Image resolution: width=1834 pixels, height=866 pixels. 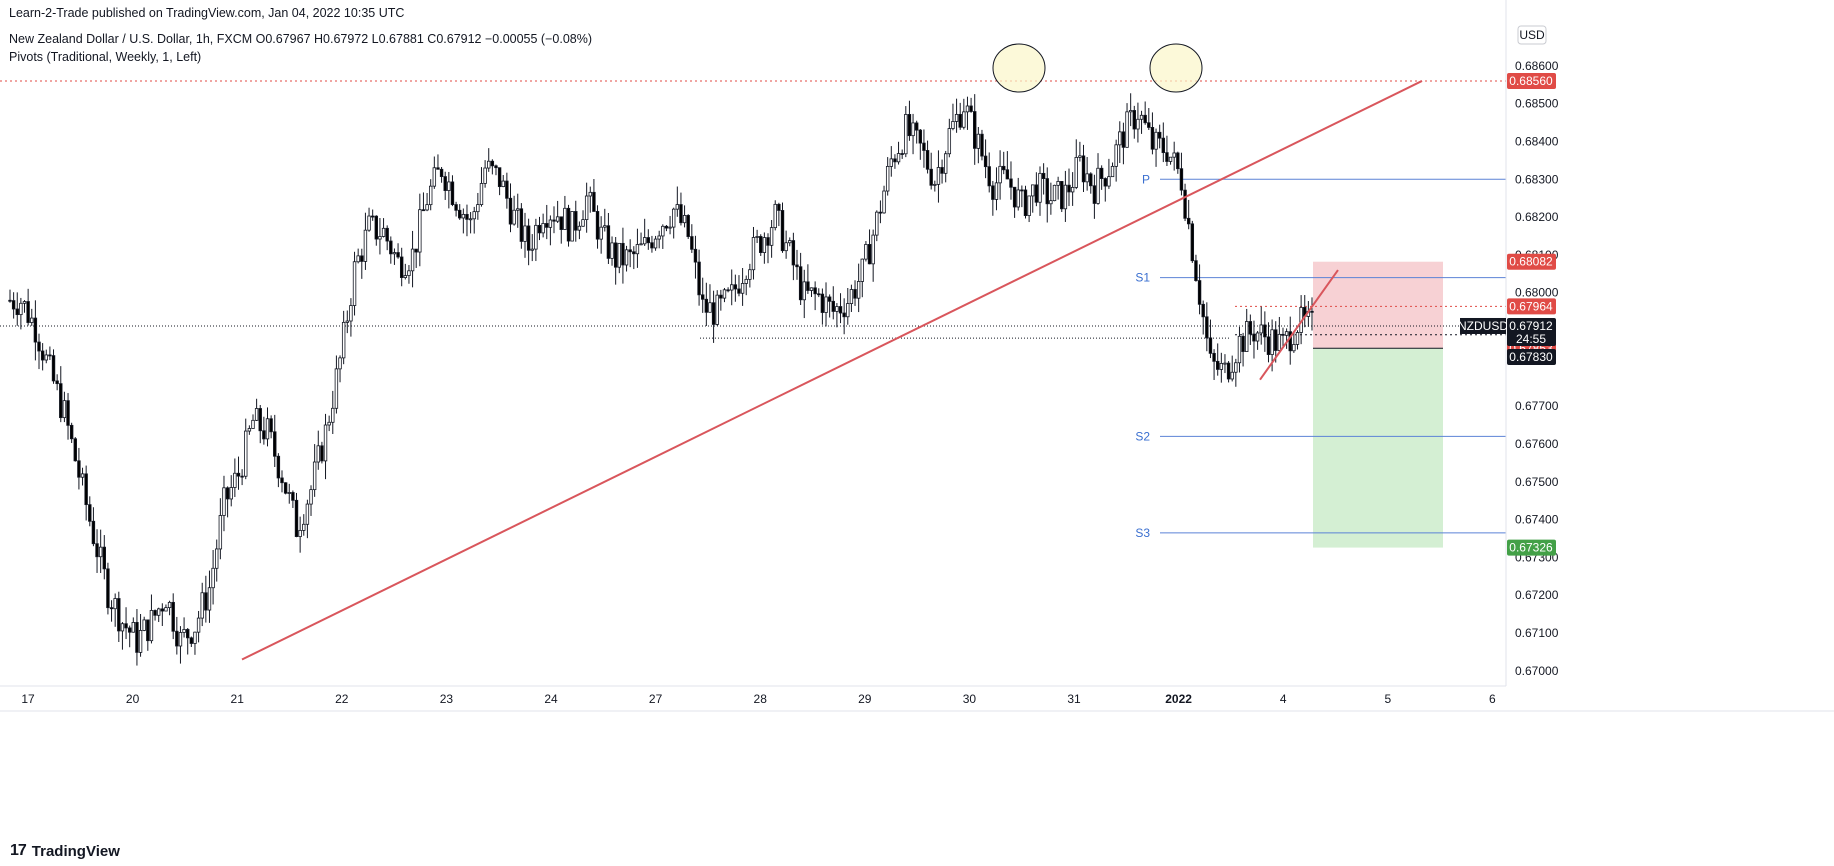 I want to click on last-price-label: 0.67912, so click(x=1531, y=326).